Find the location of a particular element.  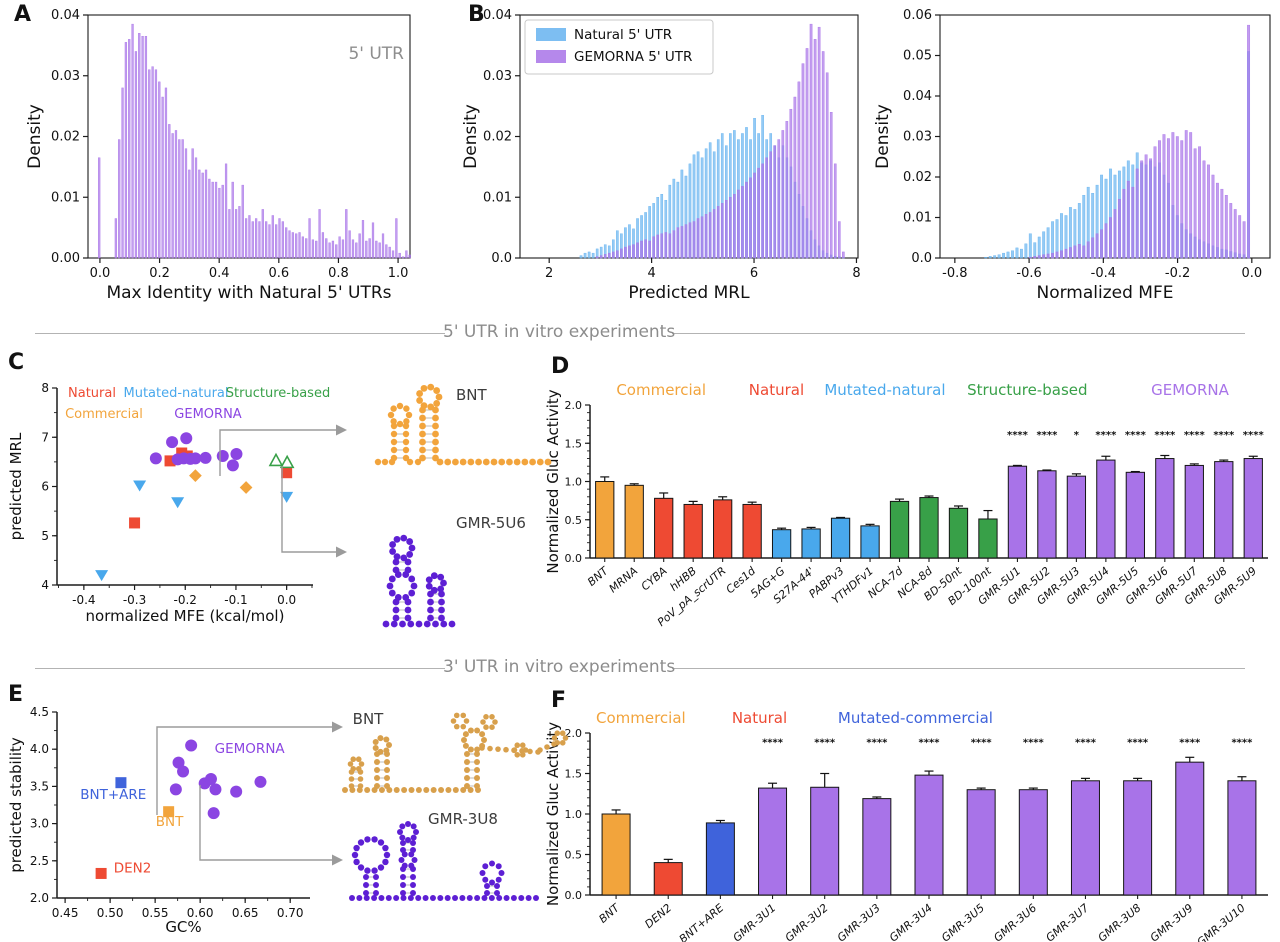

structure-label: GMR-5U6 is located at coordinates (491, 523).